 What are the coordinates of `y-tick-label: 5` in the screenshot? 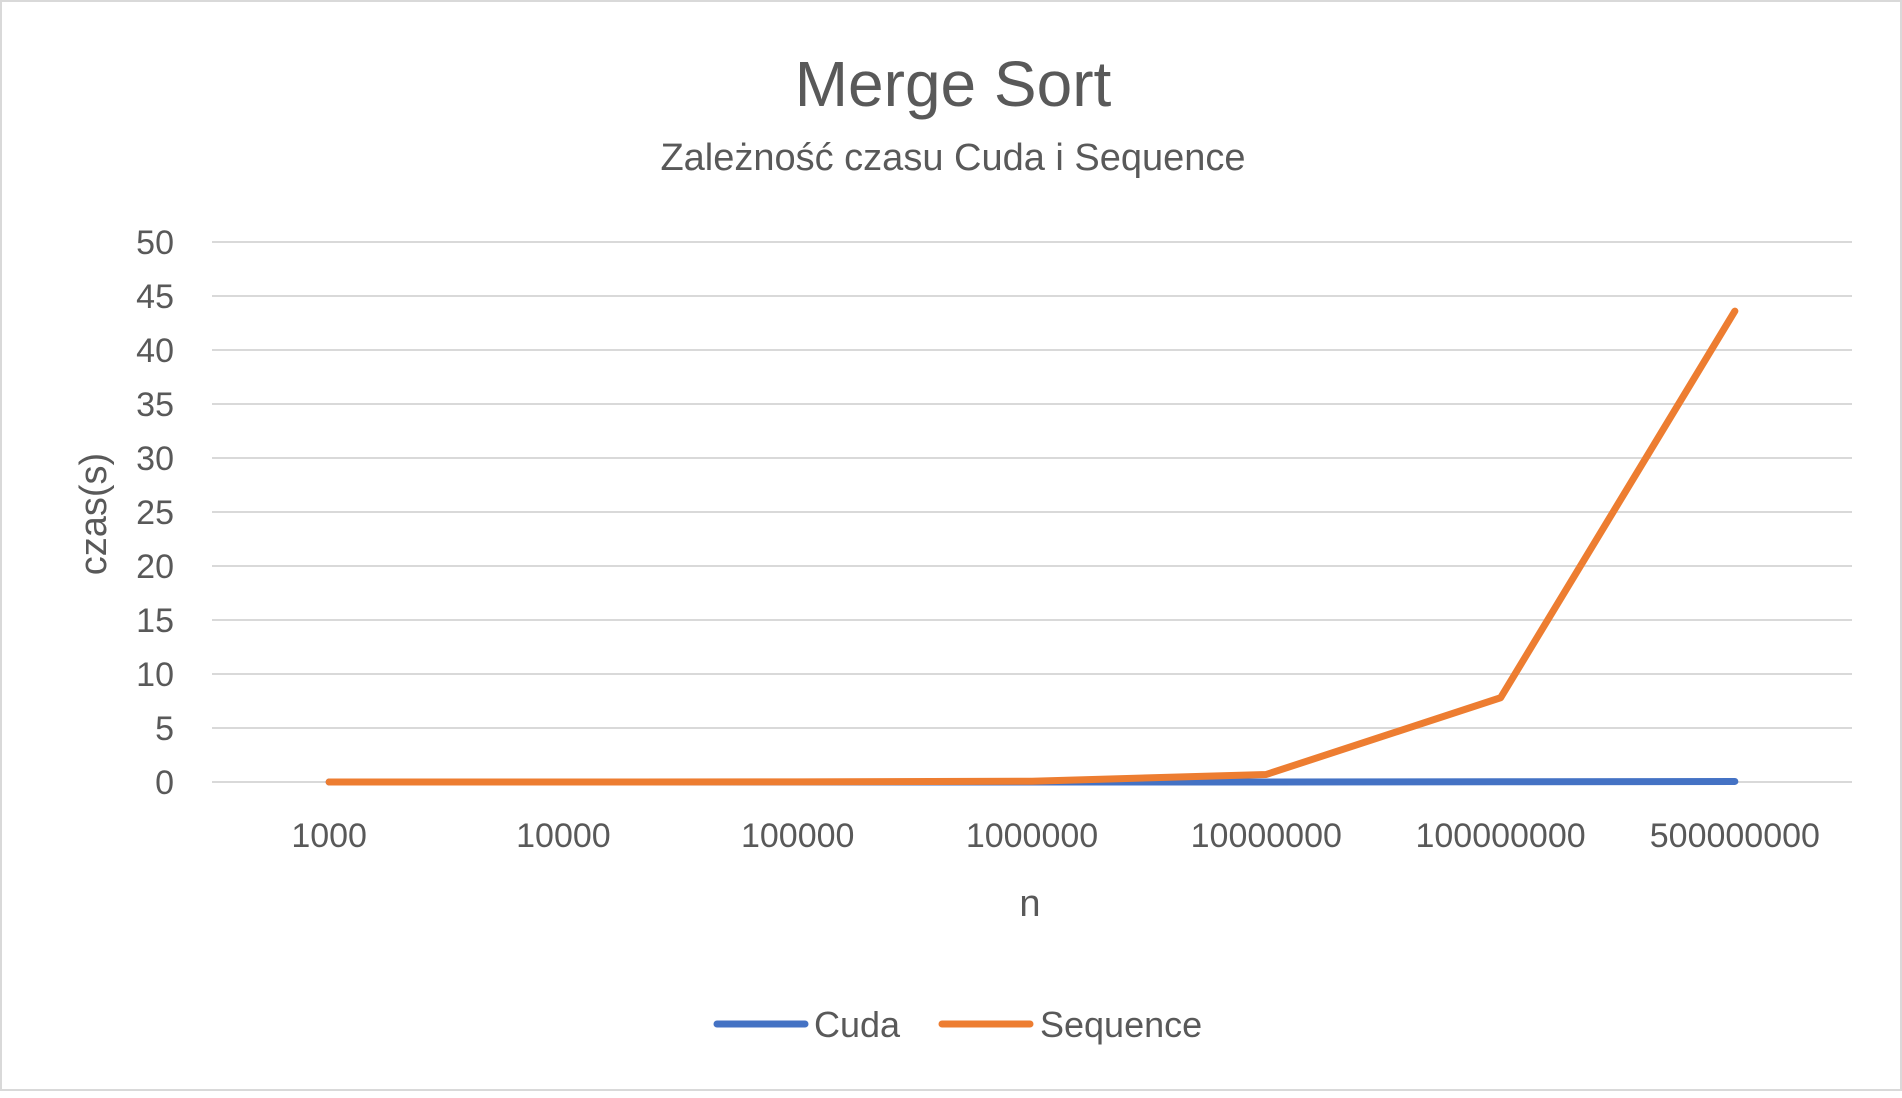 It's located at (164, 729).